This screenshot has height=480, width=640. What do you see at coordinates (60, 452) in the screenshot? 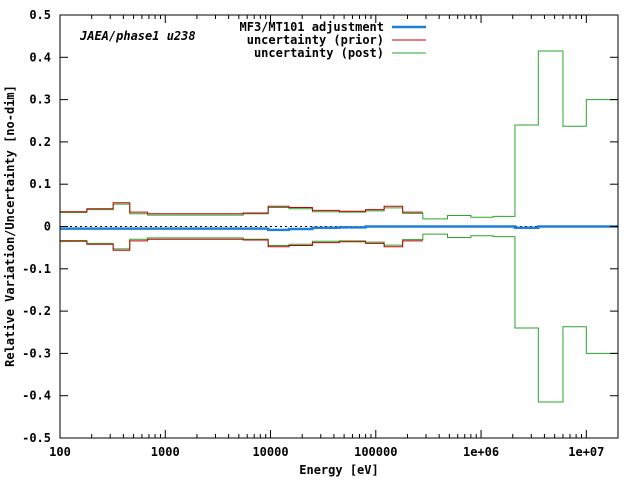
I see `x-tick-label: 100` at bounding box center [60, 452].